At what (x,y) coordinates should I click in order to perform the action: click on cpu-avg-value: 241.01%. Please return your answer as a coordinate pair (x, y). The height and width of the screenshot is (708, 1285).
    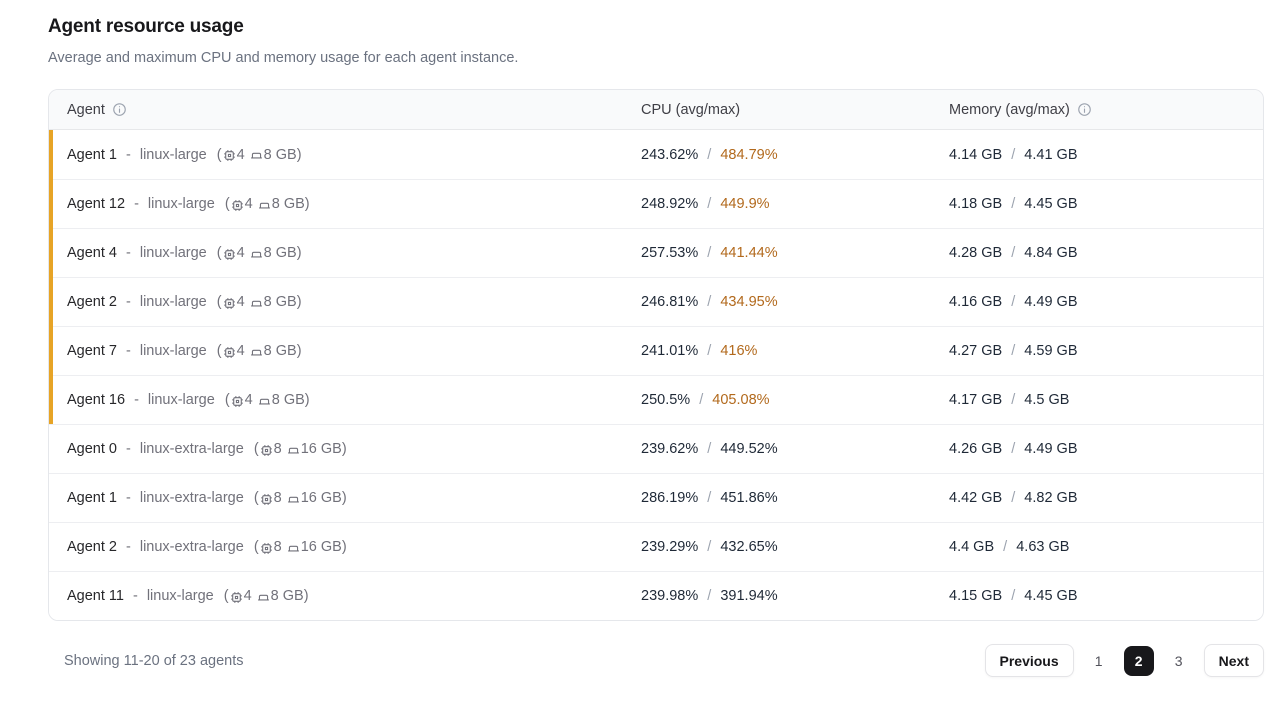
    Looking at the image, I should click on (670, 351).